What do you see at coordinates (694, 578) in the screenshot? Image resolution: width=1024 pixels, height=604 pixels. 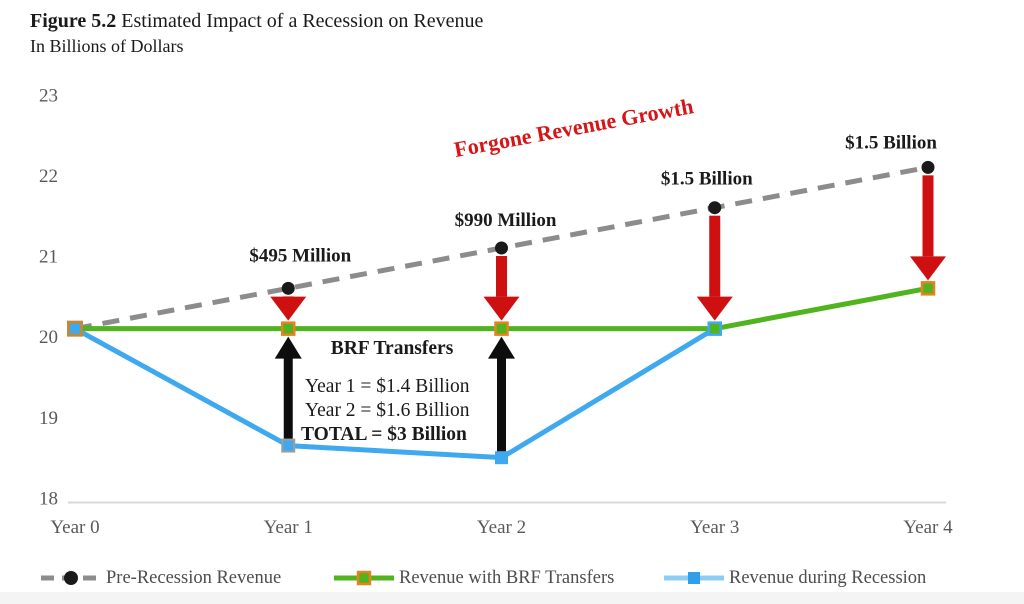 I see `blue-line-square-icon` at bounding box center [694, 578].